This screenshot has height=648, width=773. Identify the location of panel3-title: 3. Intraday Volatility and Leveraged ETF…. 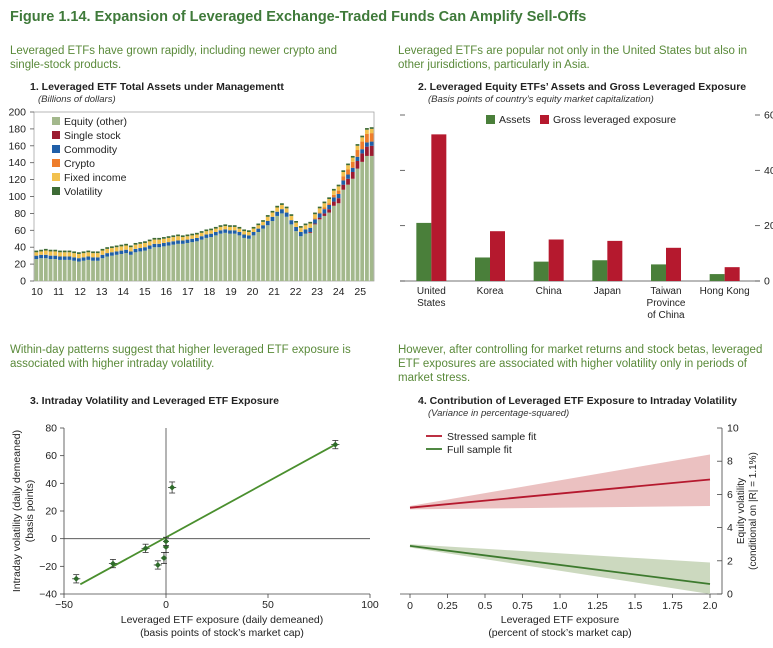
(154, 401).